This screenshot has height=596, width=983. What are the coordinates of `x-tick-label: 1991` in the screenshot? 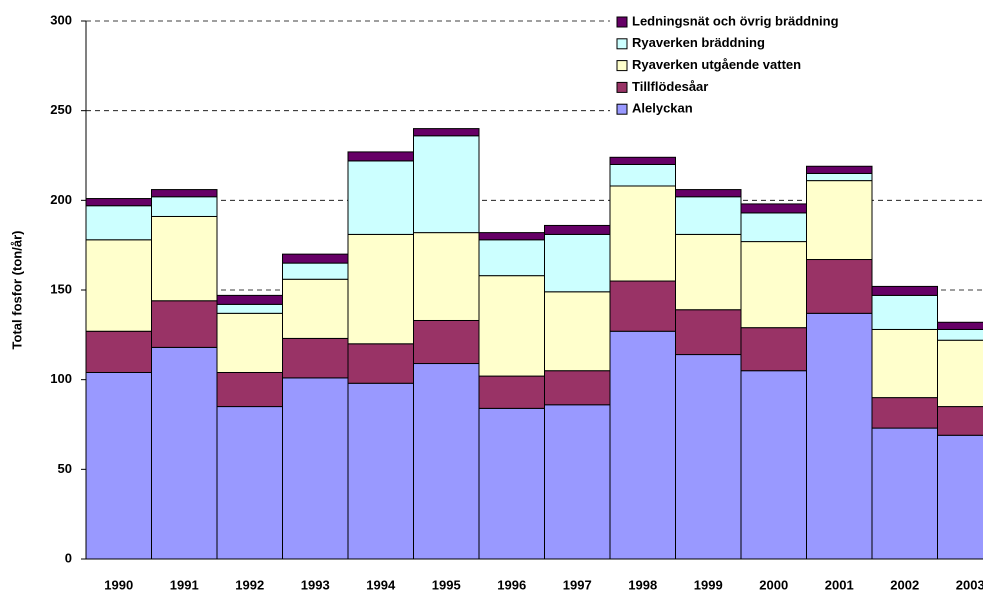 It's located at (184, 584).